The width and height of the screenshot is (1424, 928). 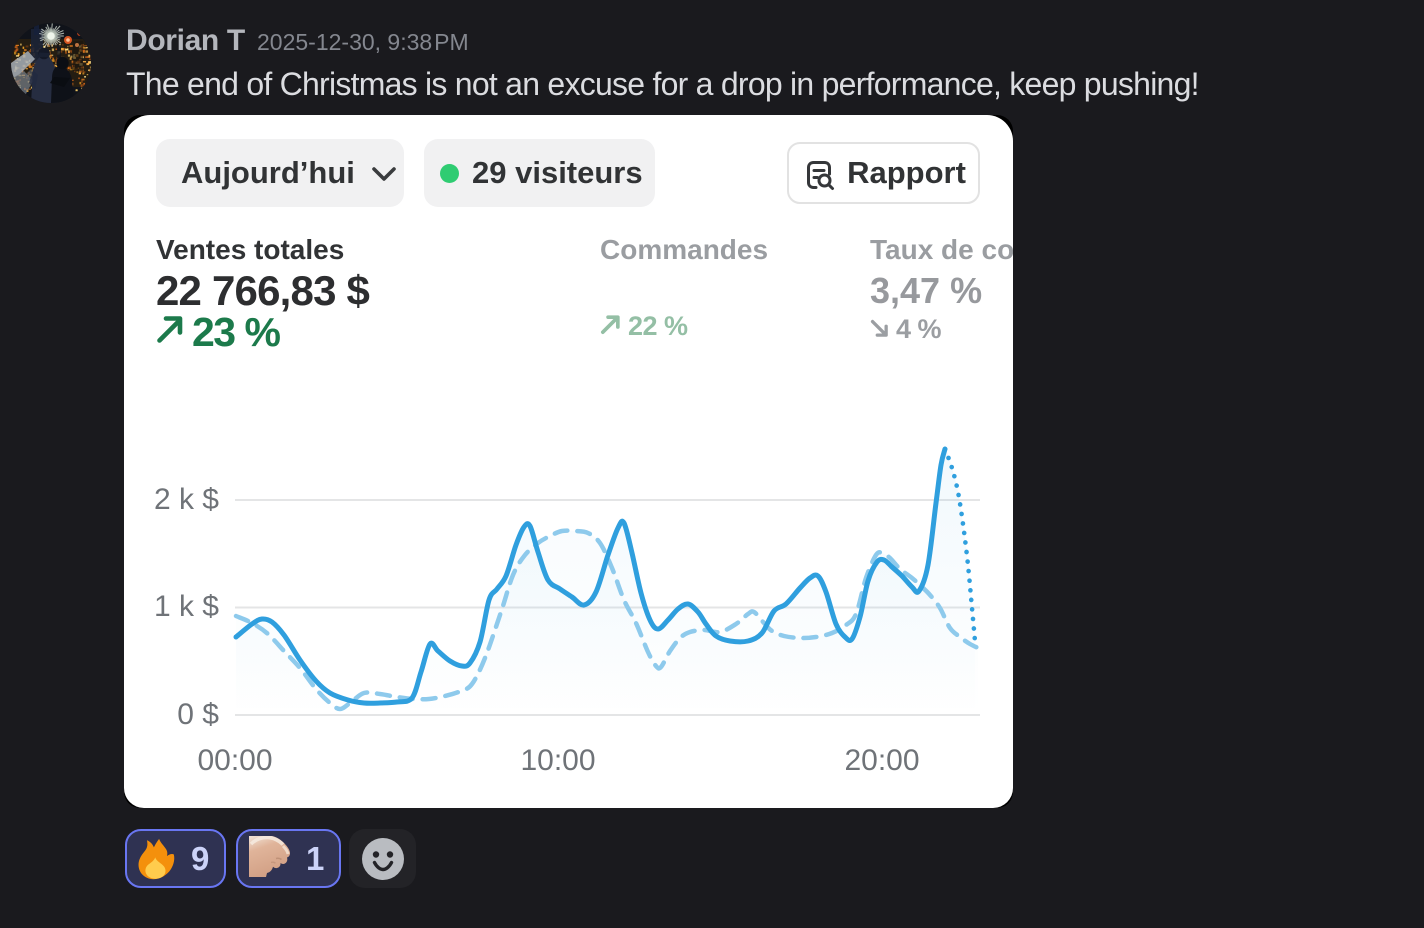 What do you see at coordinates (234, 760) in the screenshot?
I see `svg-text: 00:00` at bounding box center [234, 760].